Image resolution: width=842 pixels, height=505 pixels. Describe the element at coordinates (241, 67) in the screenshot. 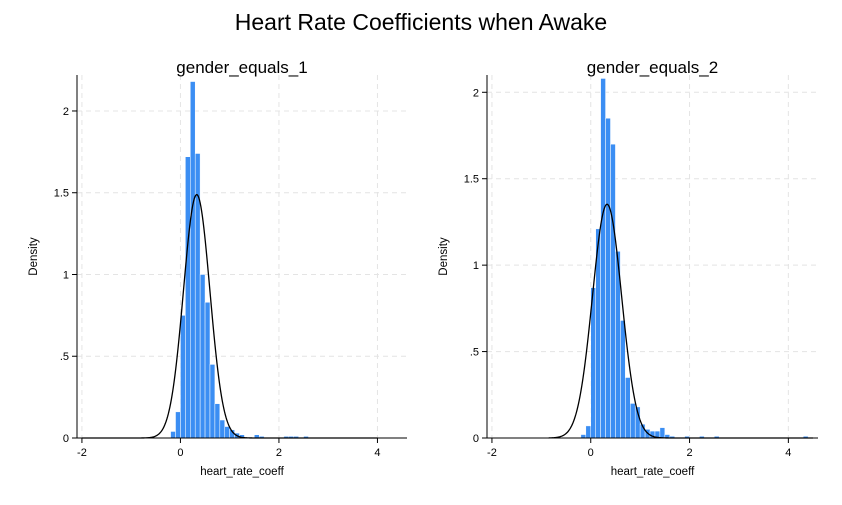

I see `panel-title: gender_equals_1` at that location.